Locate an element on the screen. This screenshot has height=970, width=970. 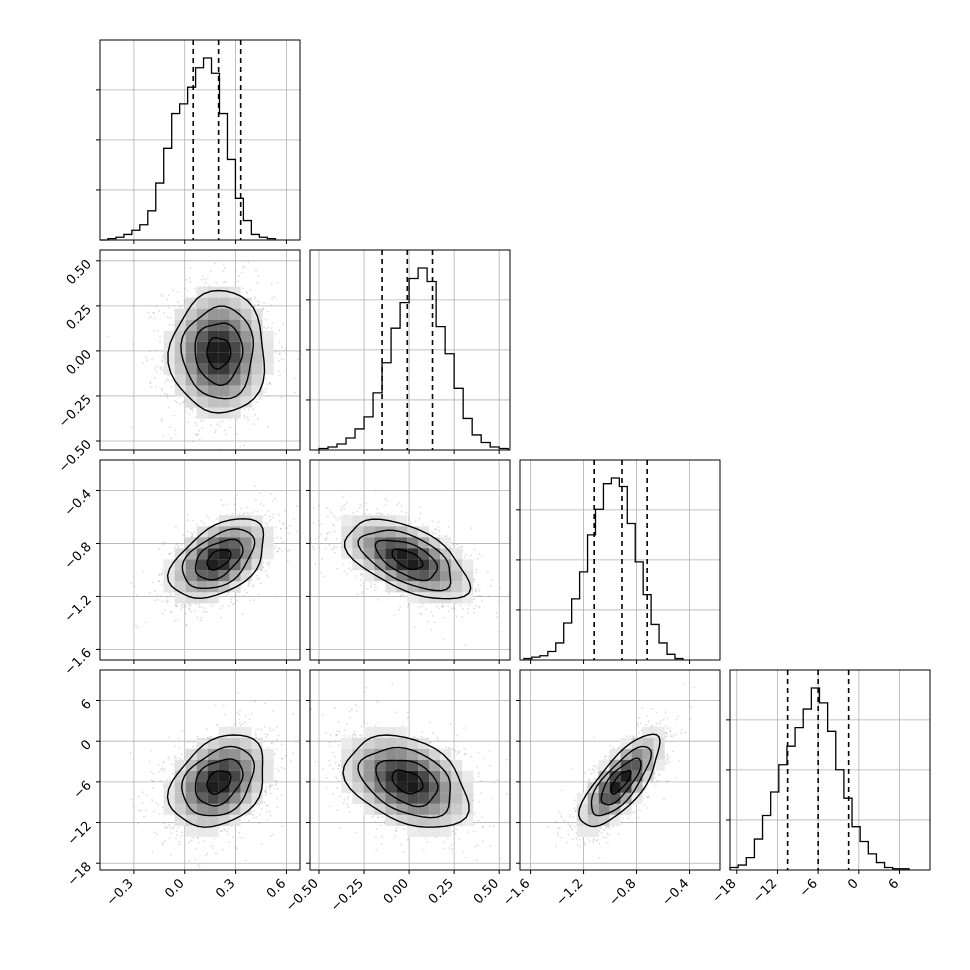
panel-frame is located at coordinates (200, 350).